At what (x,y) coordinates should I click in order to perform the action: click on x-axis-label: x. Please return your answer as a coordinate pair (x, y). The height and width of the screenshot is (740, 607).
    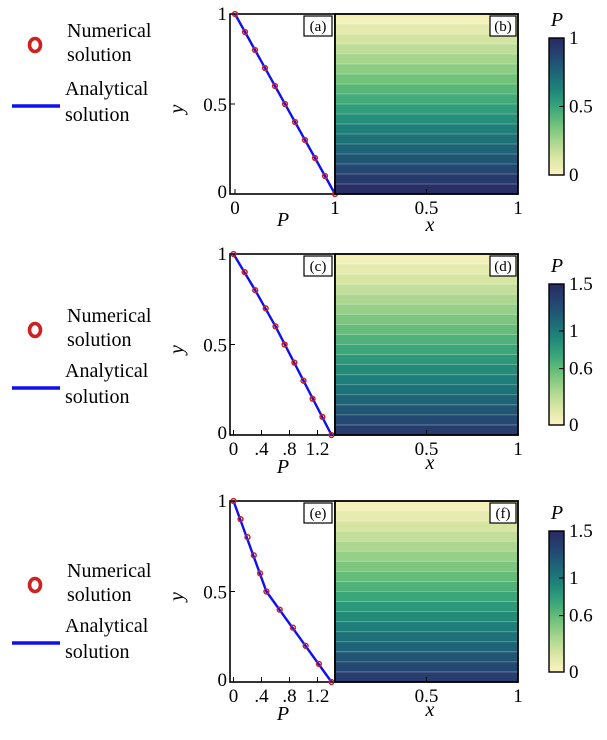
    Looking at the image, I should click on (430, 710).